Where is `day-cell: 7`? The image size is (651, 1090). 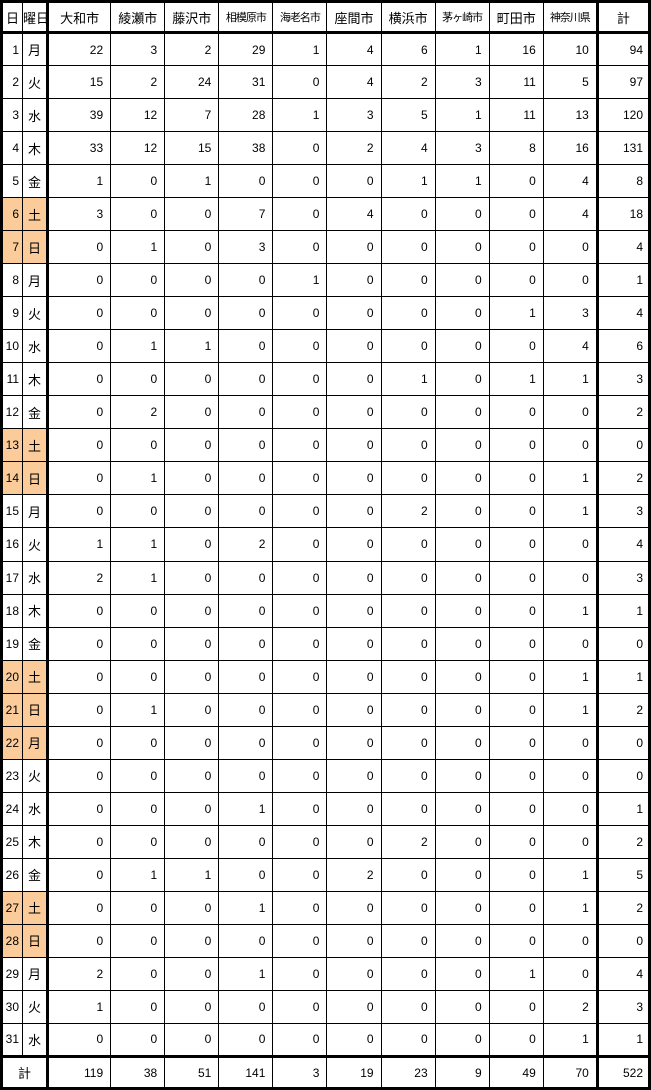
day-cell: 7 is located at coordinates (12, 247).